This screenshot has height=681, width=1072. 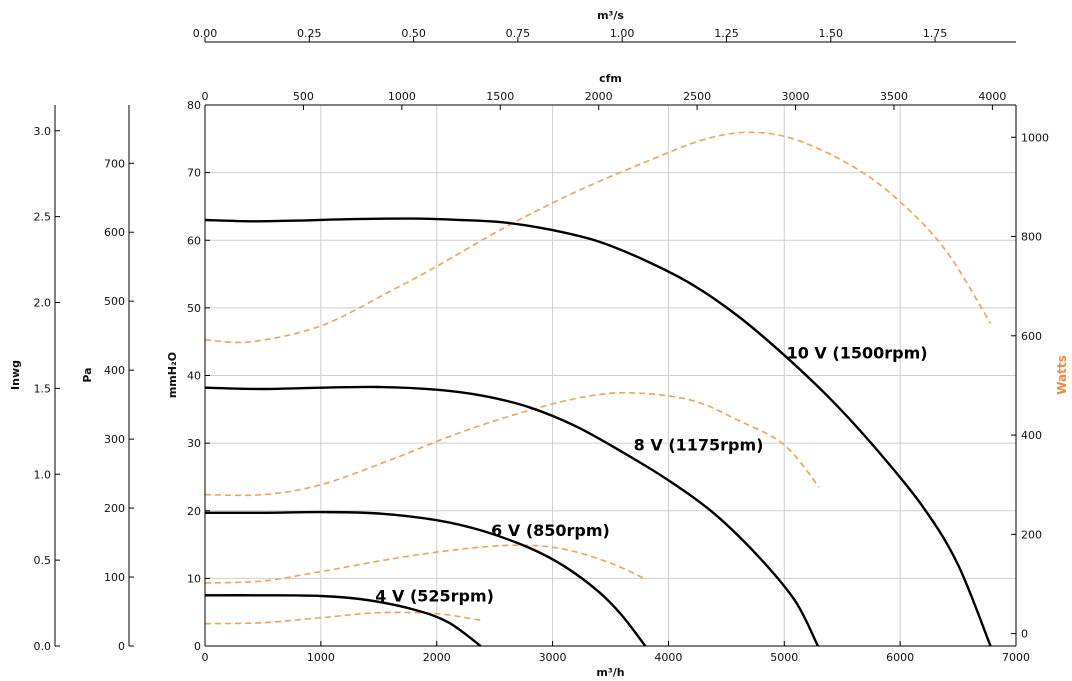 I want to click on x-tick-label-cfm: 0, so click(x=205, y=96).